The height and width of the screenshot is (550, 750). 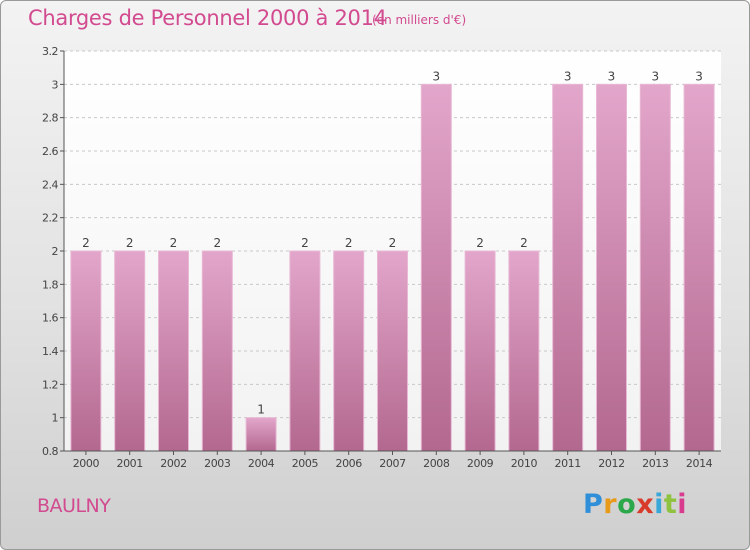 I want to click on bar-2006, so click(x=349, y=351).